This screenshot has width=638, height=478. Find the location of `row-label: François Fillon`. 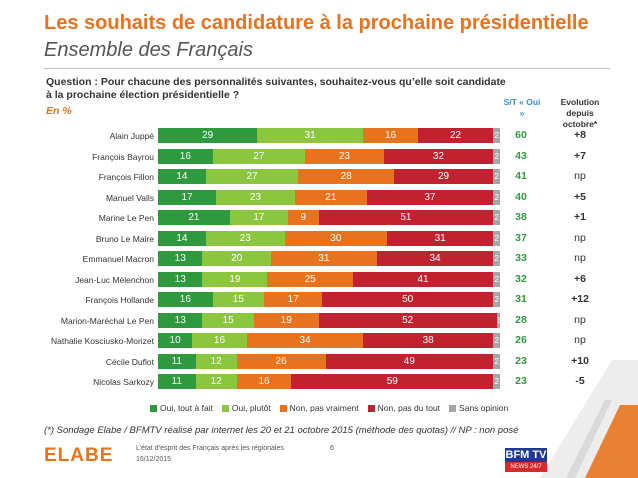

row-label: François Fillon is located at coordinates (126, 177).